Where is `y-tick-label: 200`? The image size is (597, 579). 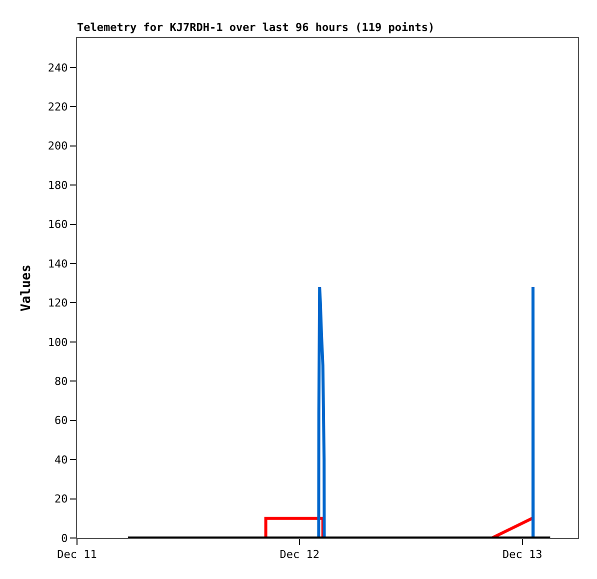 y-tick-label: 200 is located at coordinates (58, 146).